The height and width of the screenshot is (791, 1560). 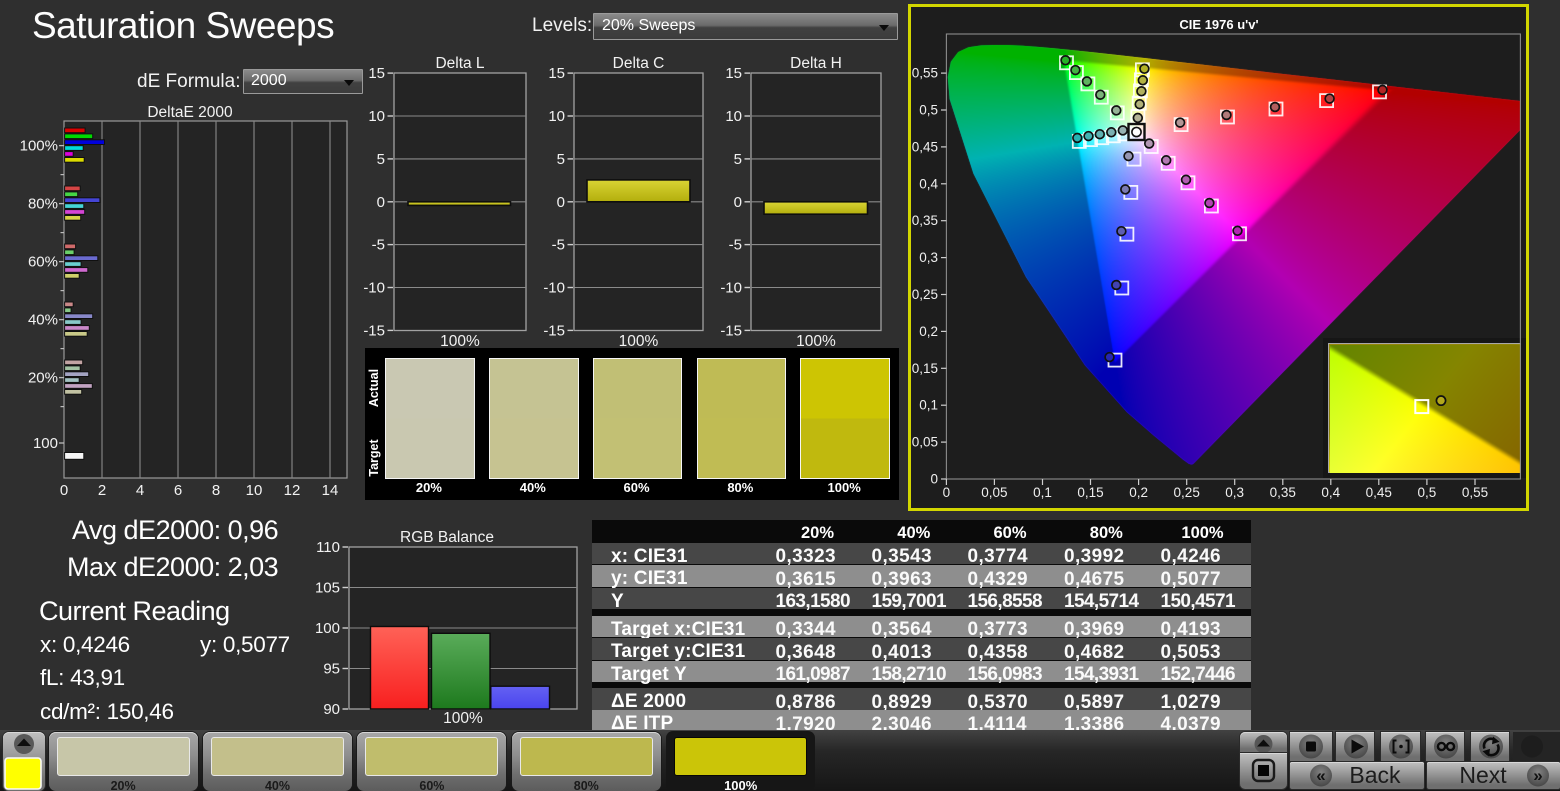 What do you see at coordinates (639, 63) in the screenshot?
I see `svg-text: Delta C` at bounding box center [639, 63].